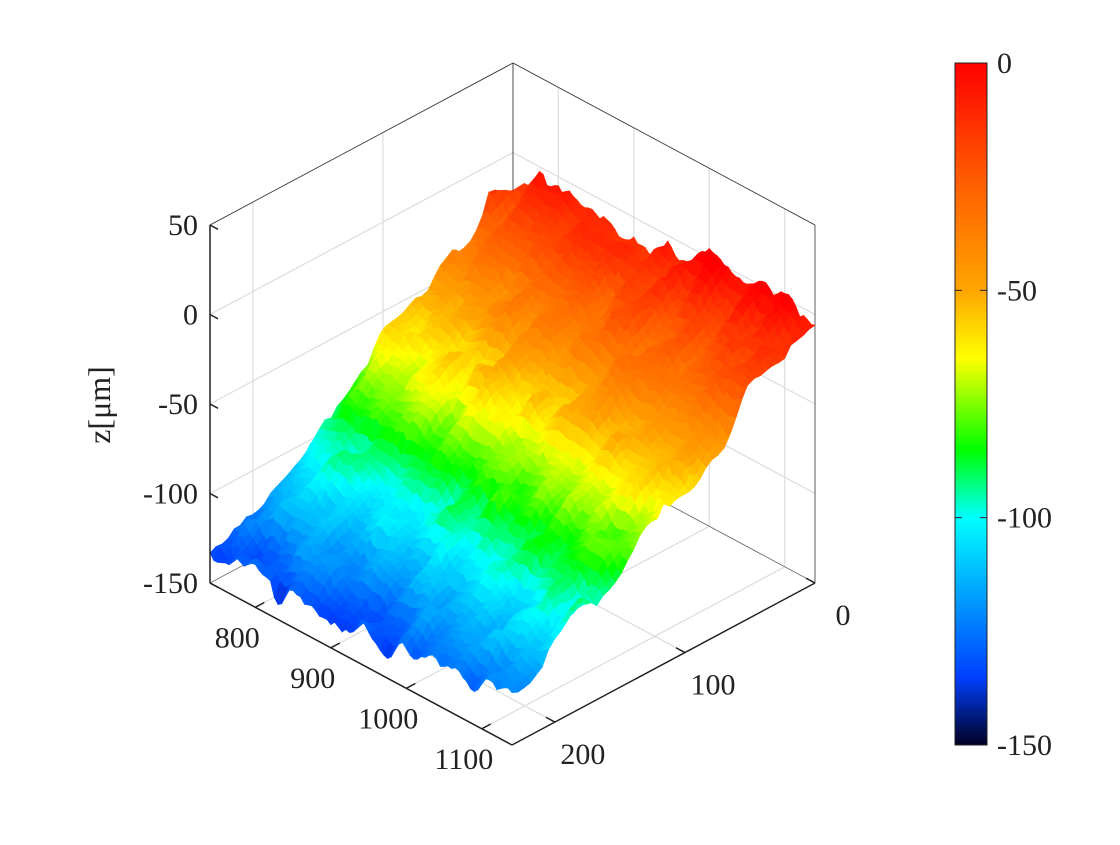 This screenshot has width=1120, height=845. I want to click on y-tick-label: 100, so click(712, 685).